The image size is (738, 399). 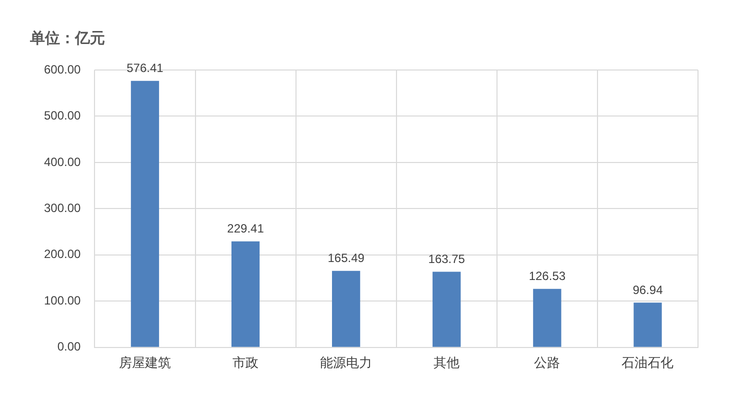 What do you see at coordinates (67, 39) in the screenshot?
I see `chart-title: 单位：亿元` at bounding box center [67, 39].